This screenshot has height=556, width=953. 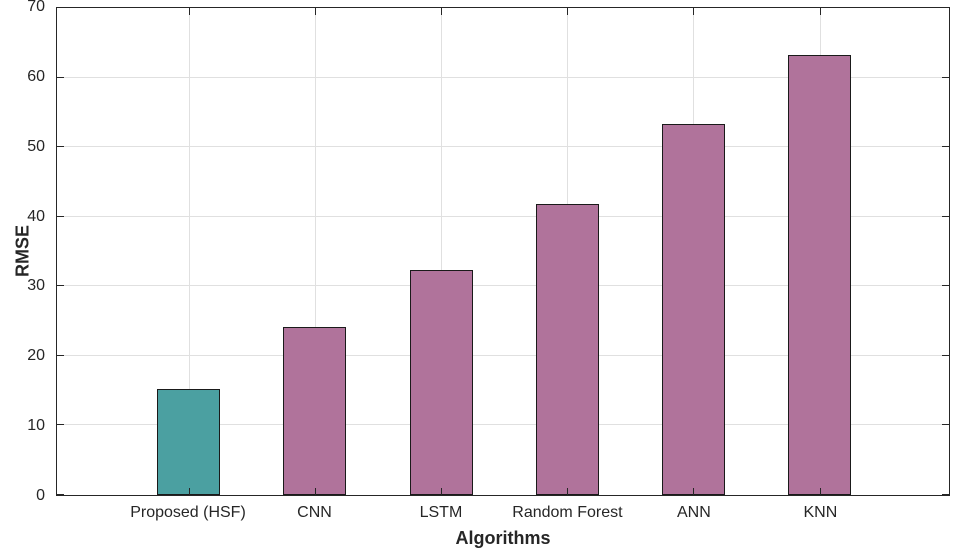 I want to click on x-tick-label: KNN, so click(x=820, y=512).